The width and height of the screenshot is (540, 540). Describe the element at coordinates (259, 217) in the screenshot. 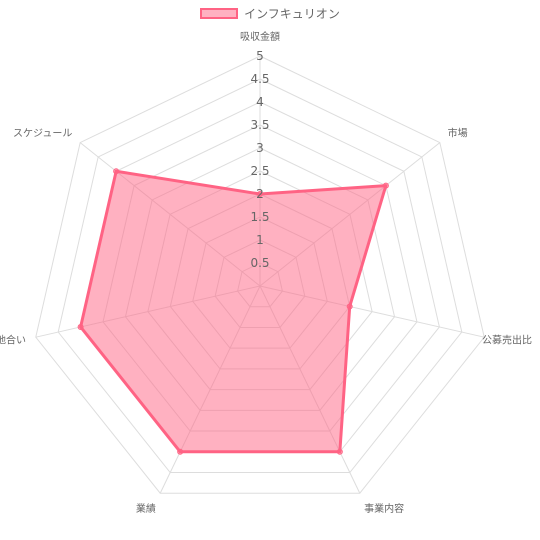

I see `tick-label: 1.5` at that location.